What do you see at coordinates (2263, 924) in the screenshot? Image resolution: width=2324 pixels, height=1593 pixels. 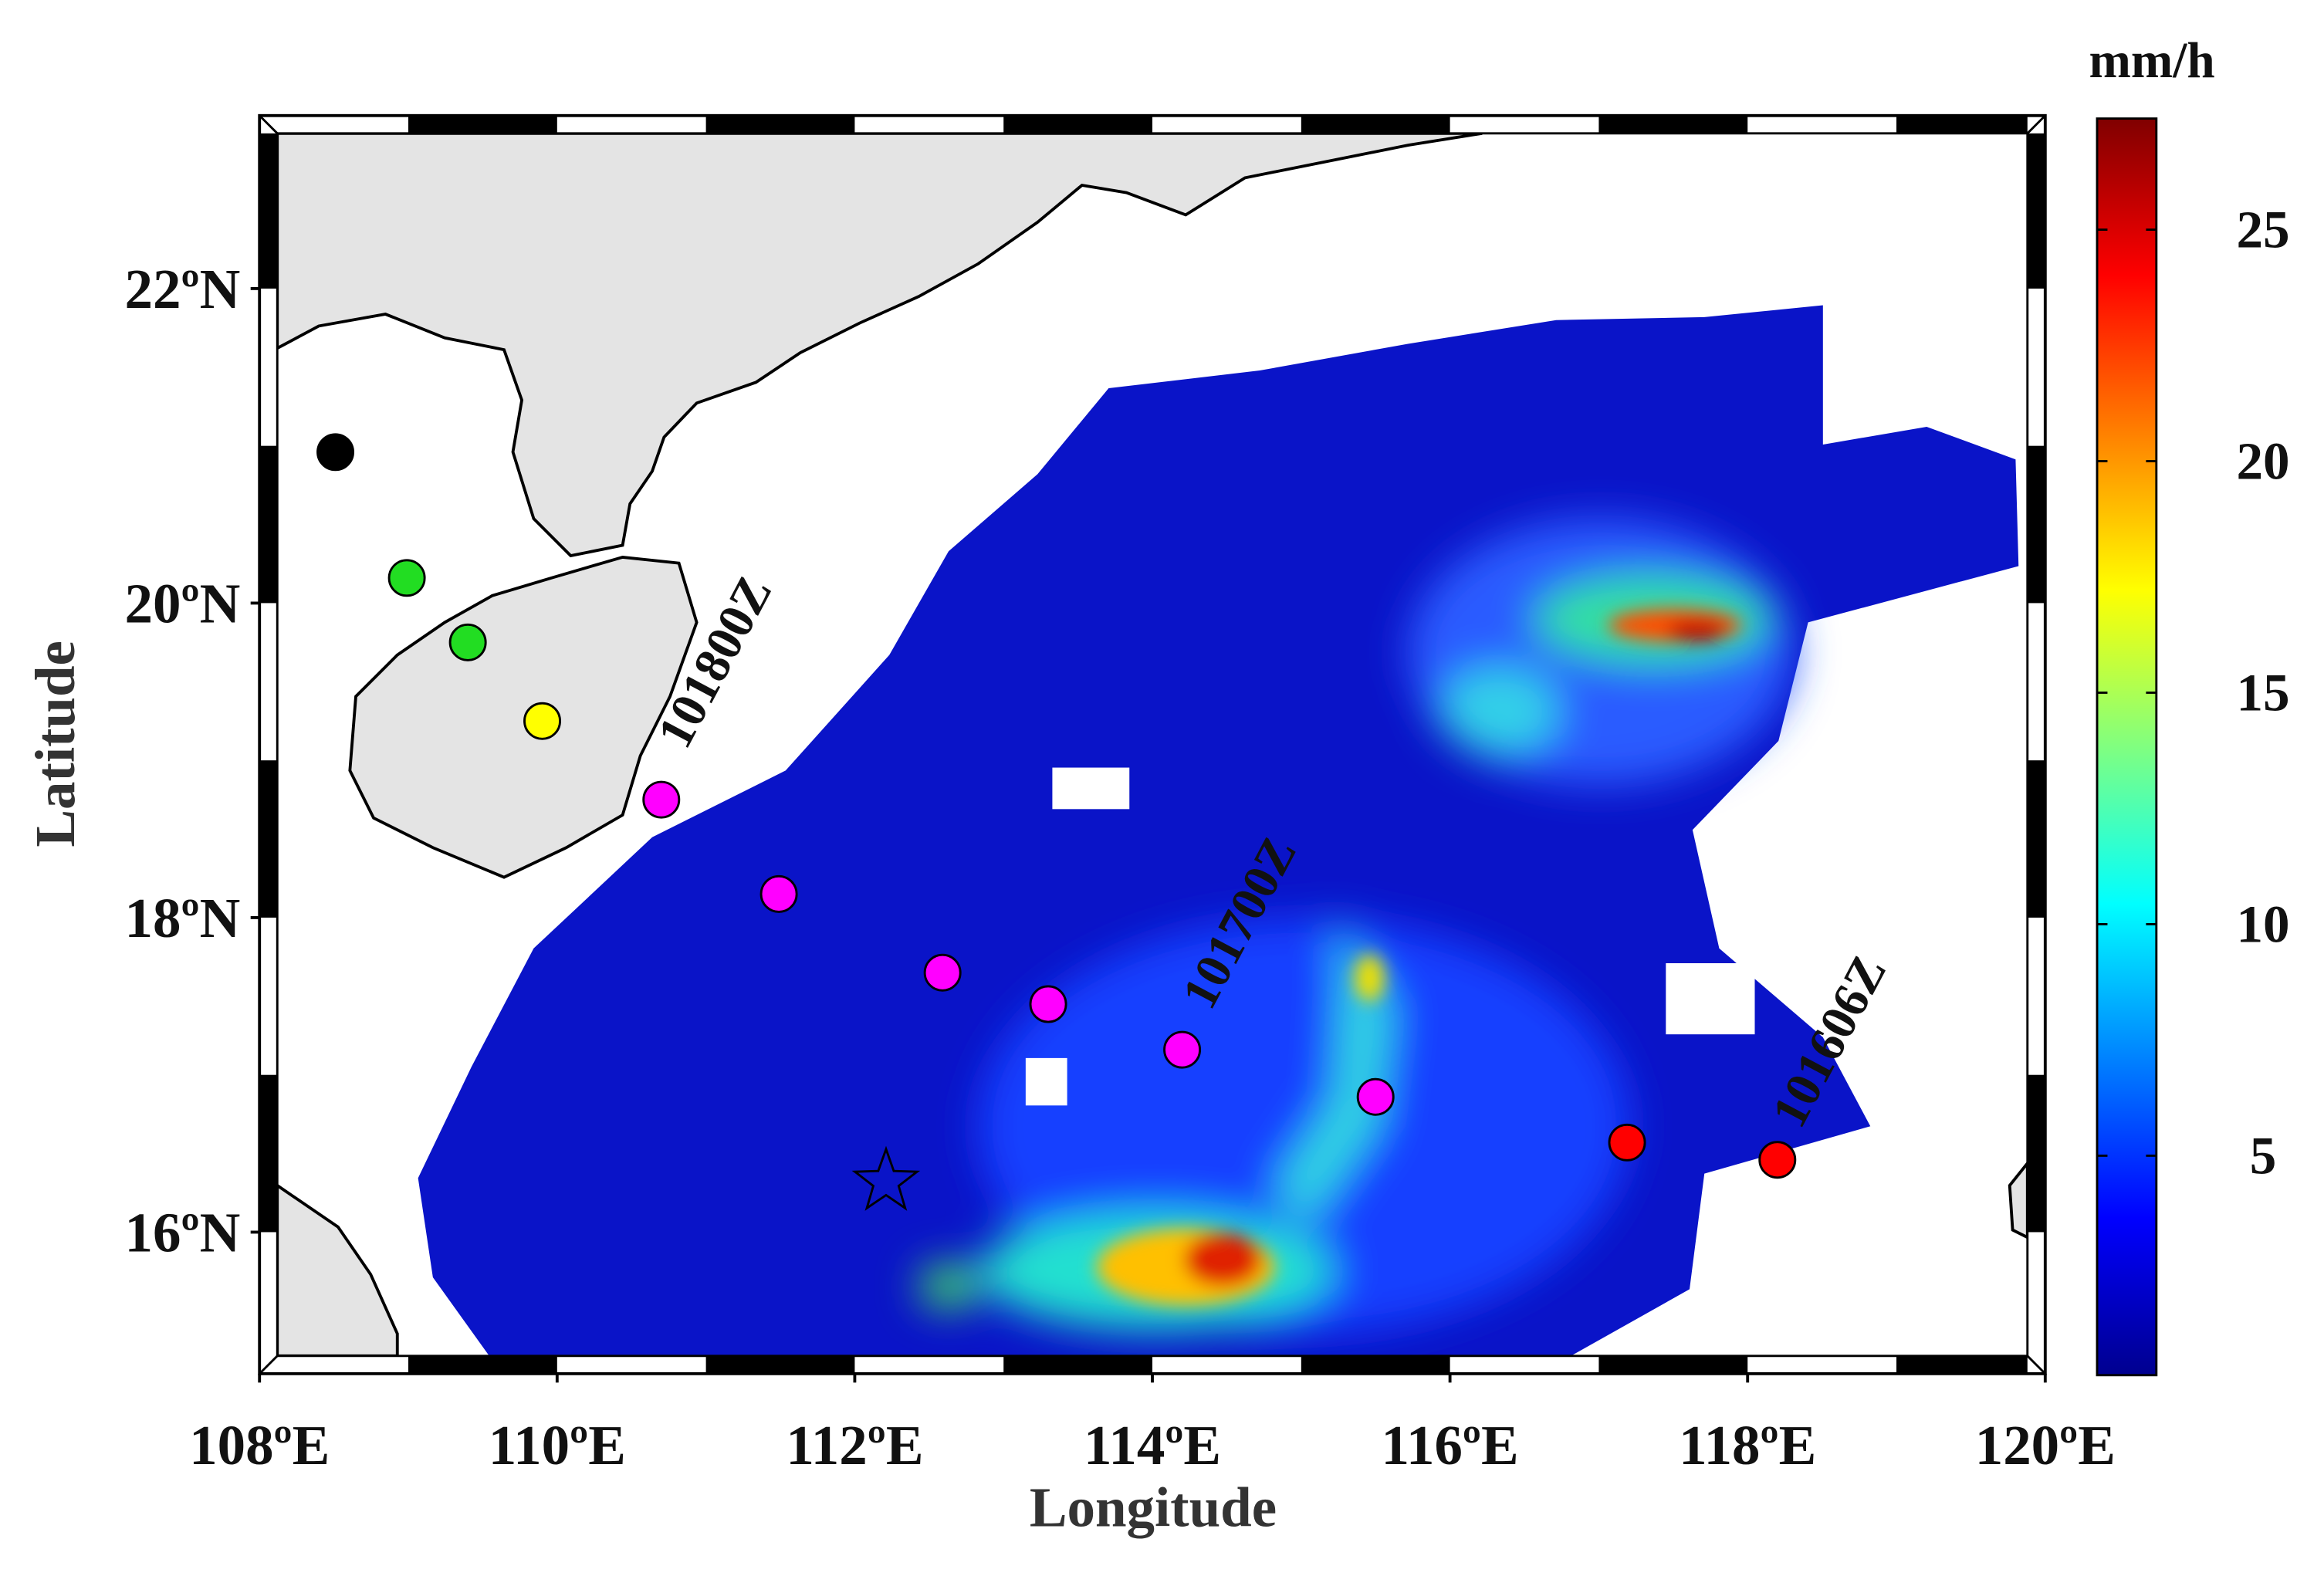 I see `colorbar-tick-label: 10` at bounding box center [2263, 924].